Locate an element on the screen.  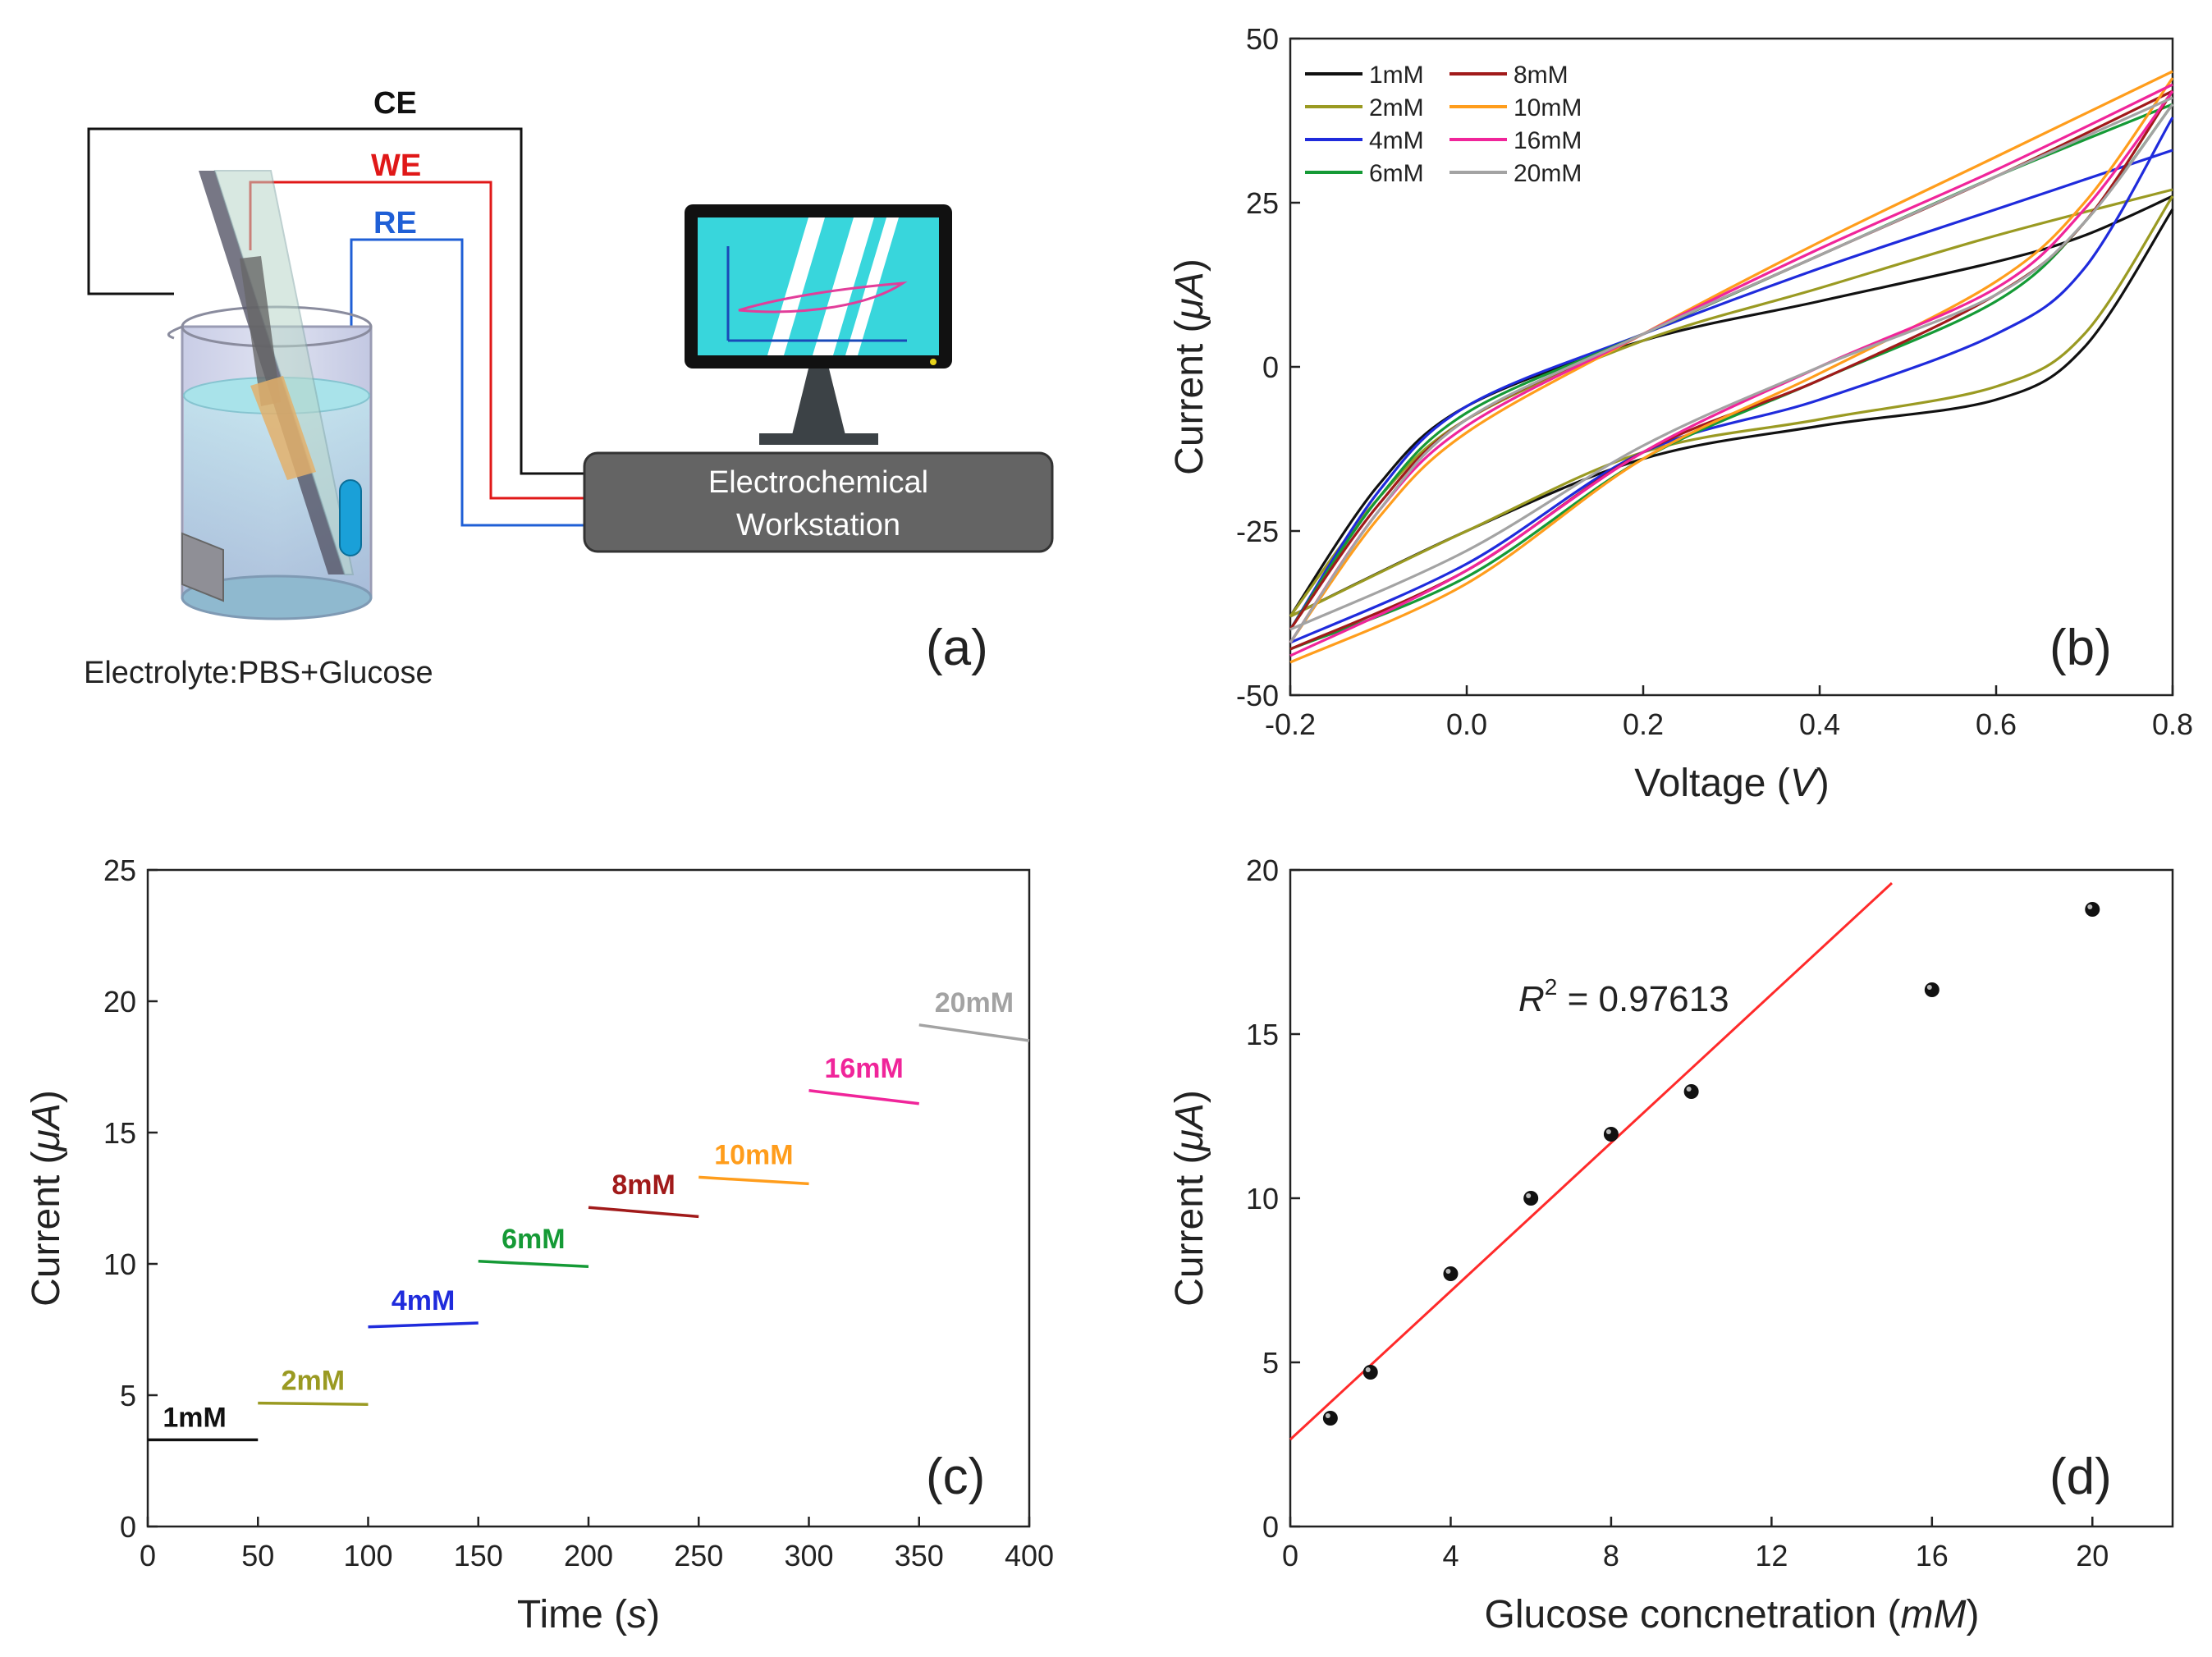
x-tick-label: 0.4 is located at coordinates (1820, 724).